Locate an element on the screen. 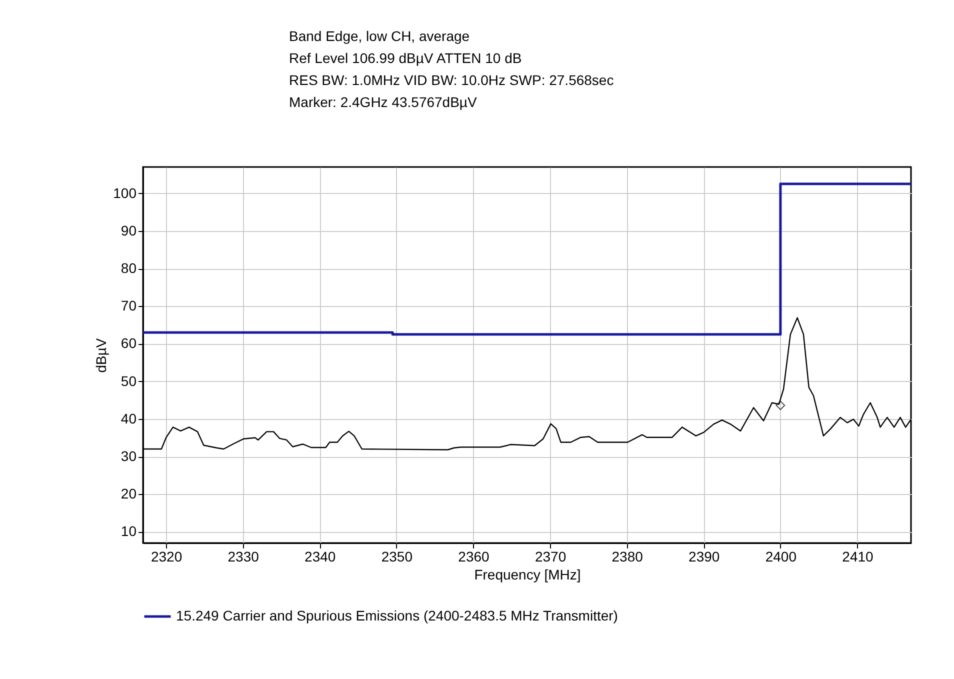 The width and height of the screenshot is (954, 679). x-tick-label: 2390 is located at coordinates (704, 556).